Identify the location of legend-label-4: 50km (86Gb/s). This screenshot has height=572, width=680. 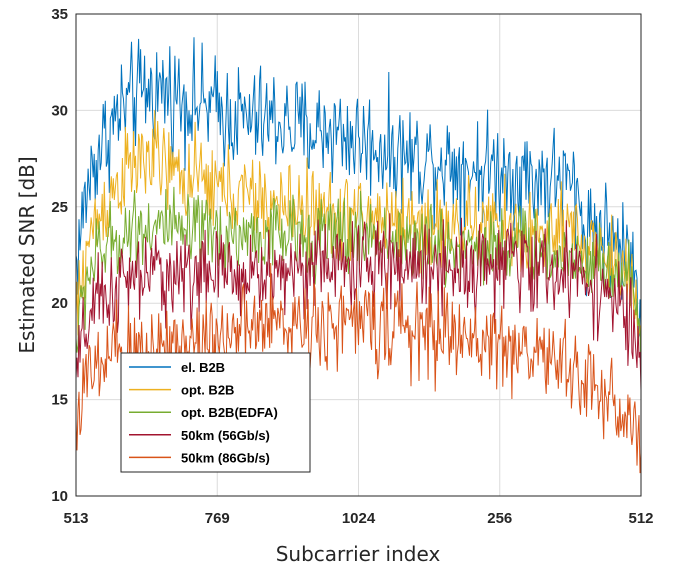
(225, 457).